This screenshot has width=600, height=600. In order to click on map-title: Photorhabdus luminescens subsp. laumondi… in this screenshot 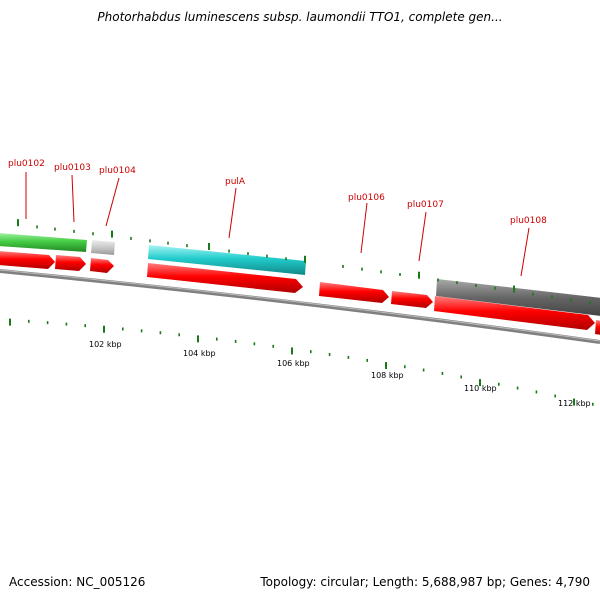, I will do `click(300, 17)`.